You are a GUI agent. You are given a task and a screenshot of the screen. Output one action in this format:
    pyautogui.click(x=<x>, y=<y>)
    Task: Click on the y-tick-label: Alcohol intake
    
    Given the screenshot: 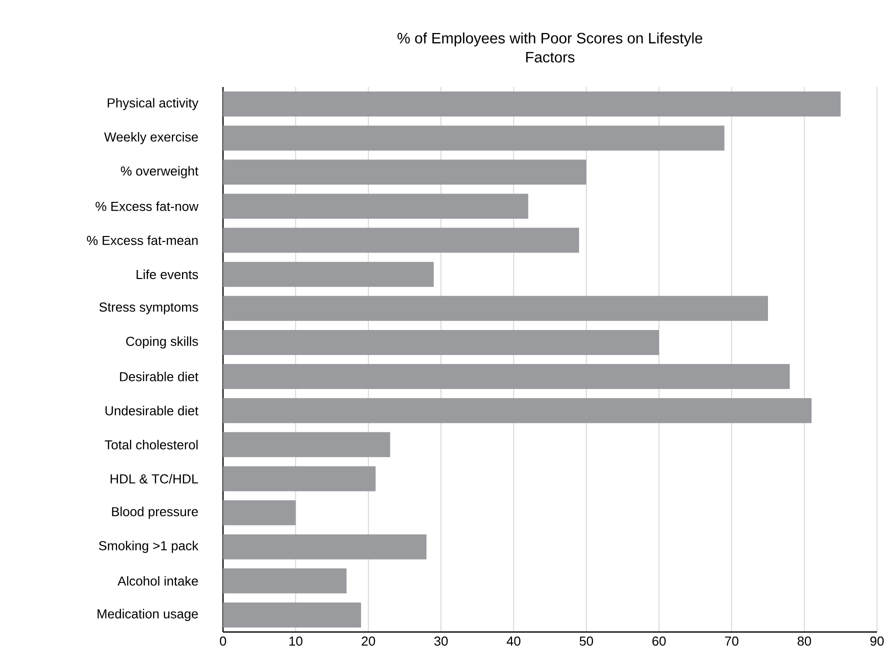 What is the action you would take?
    pyautogui.click(x=158, y=581)
    